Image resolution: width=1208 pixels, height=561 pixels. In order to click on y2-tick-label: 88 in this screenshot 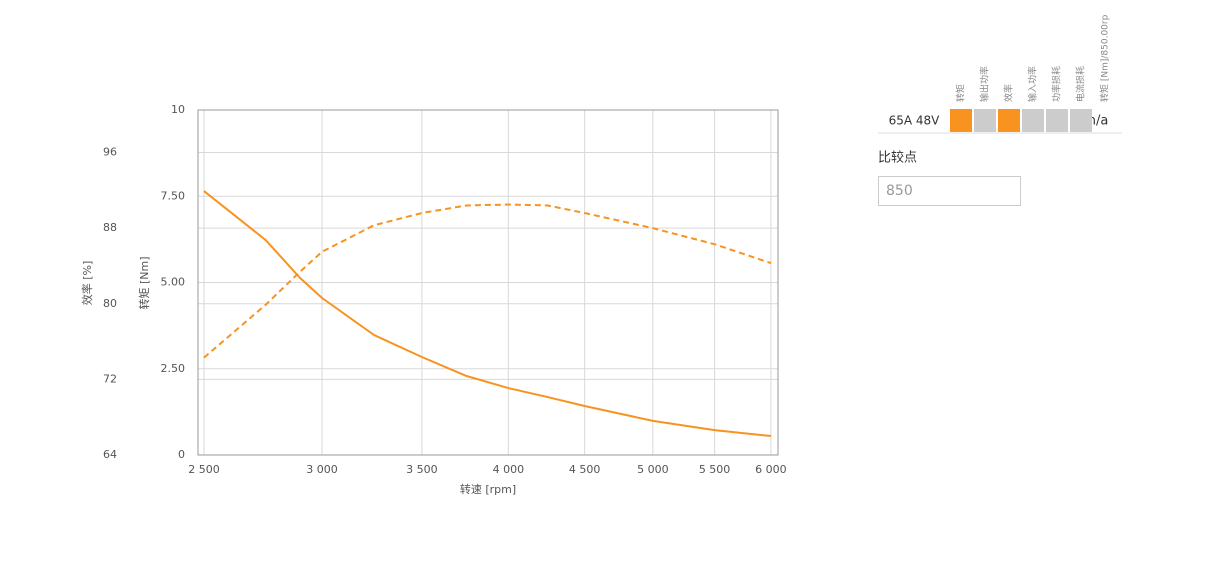, I will do `click(110, 227)`.